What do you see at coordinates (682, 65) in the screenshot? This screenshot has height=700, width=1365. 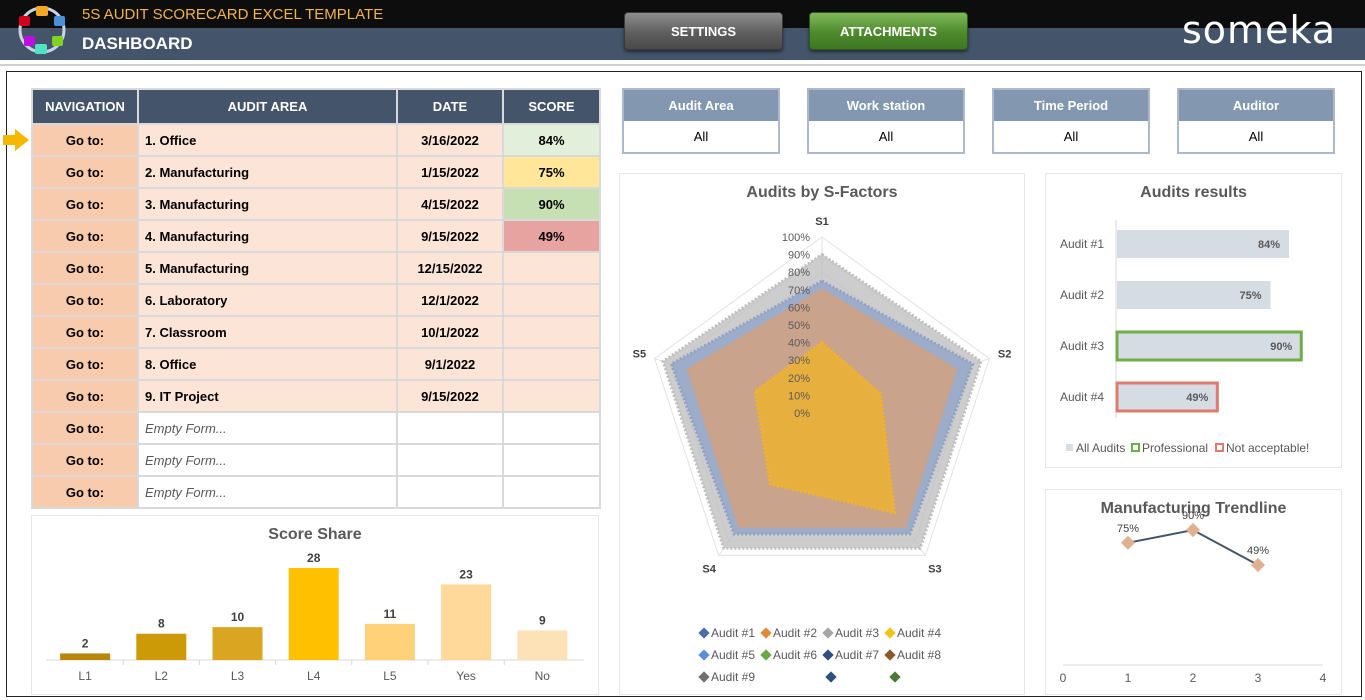 I see `divider` at bounding box center [682, 65].